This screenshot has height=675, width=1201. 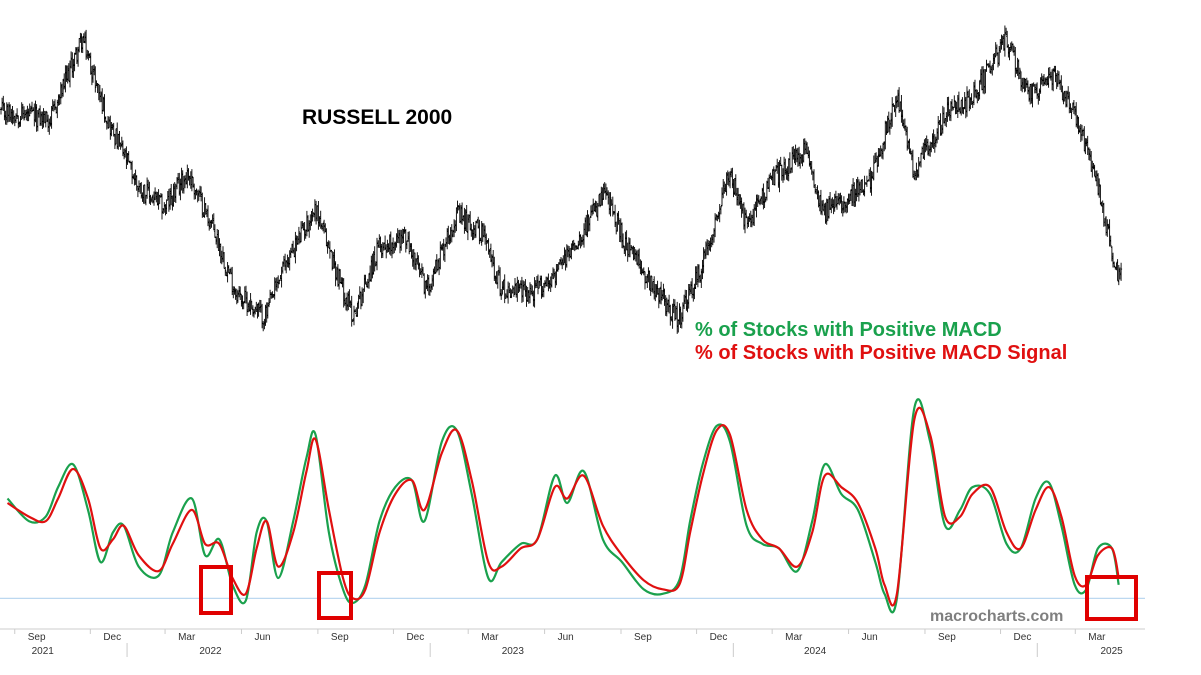 I want to click on x-tick-label-year: 2024, so click(x=815, y=651).